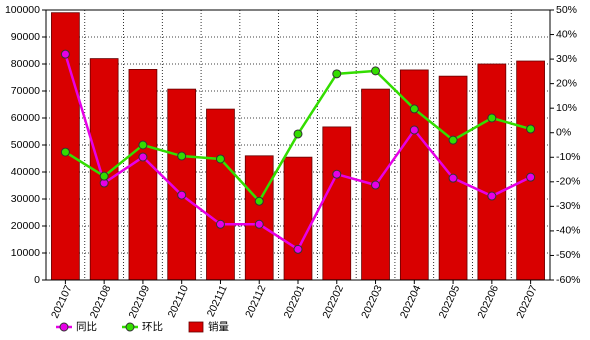 Image resolution: width=590 pixels, height=340 pixels. Describe the element at coordinates (25, 253) in the screenshot. I see `y-tick-label: 10000` at that location.